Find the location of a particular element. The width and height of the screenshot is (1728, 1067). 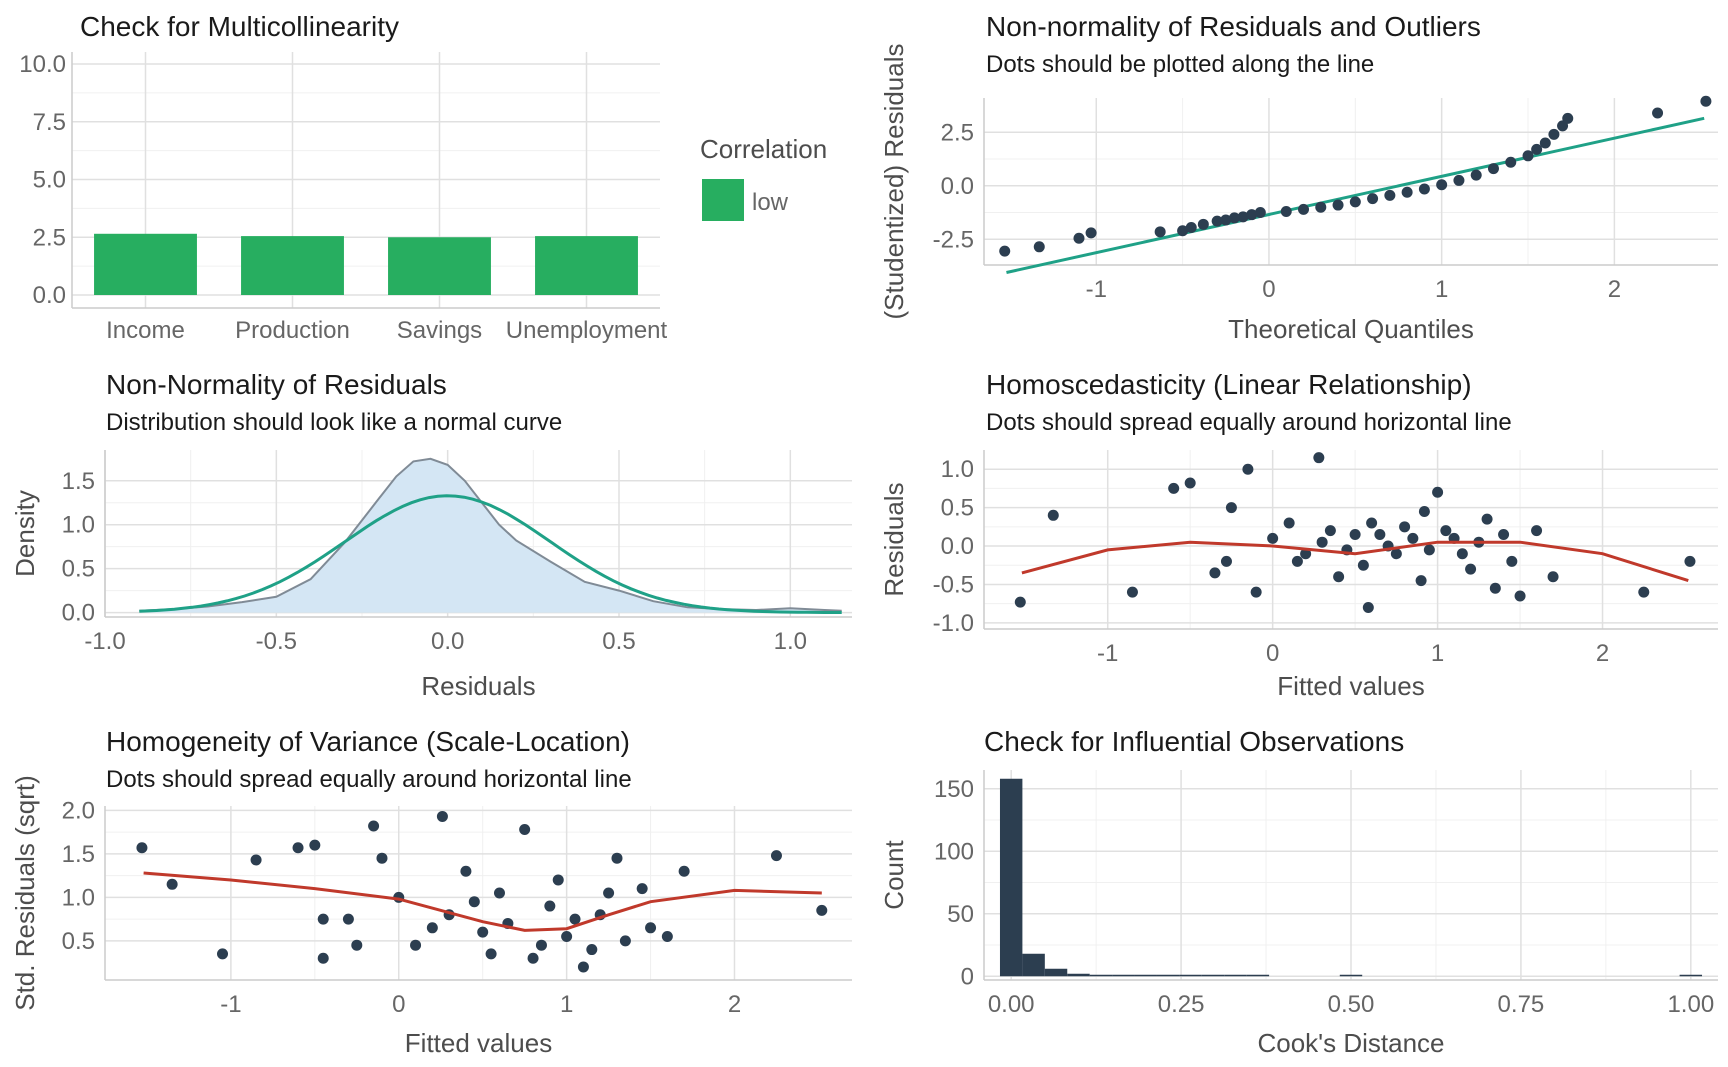

chart-title: Check for Multicollinearity is located at coordinates (239, 26).